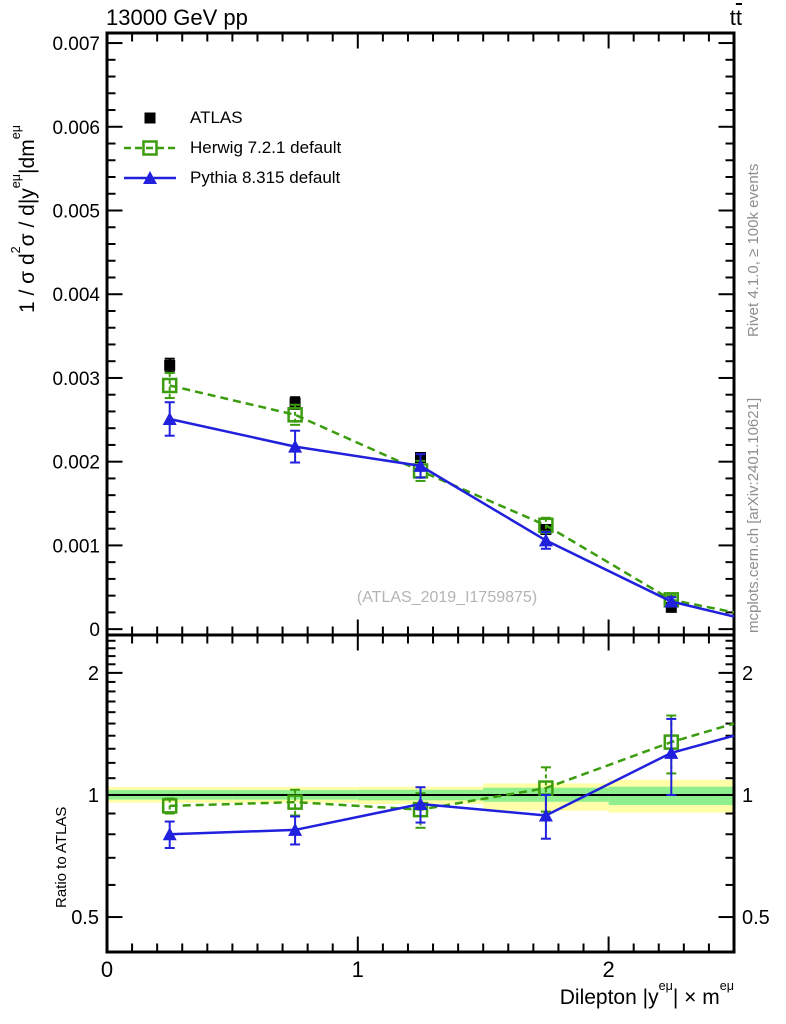 Image resolution: width=786 pixels, height=1024 pixels. I want to click on ratio-y-tick-label-right: 2, so click(747, 674).